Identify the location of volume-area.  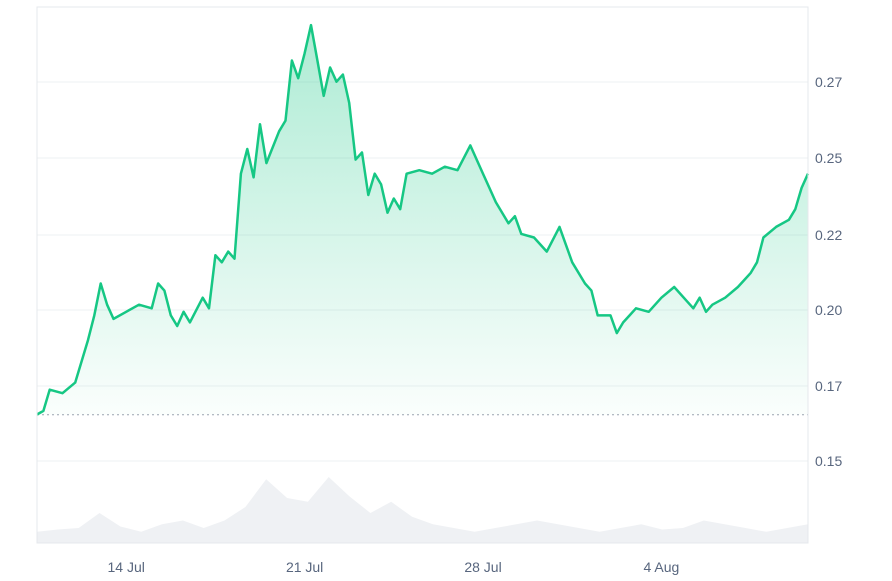
(422, 510).